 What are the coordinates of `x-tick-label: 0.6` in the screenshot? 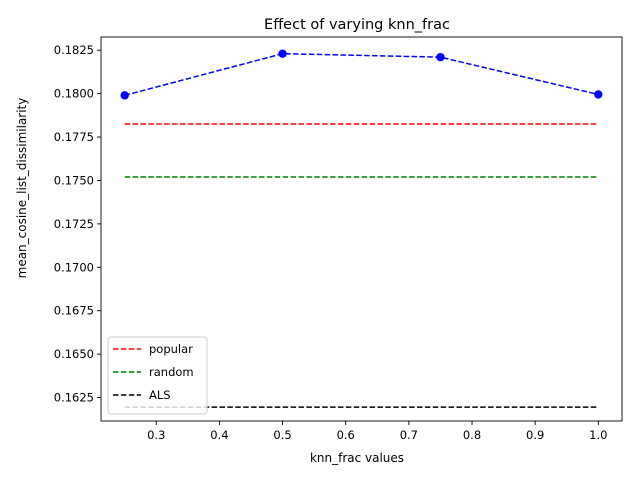 It's located at (346, 435).